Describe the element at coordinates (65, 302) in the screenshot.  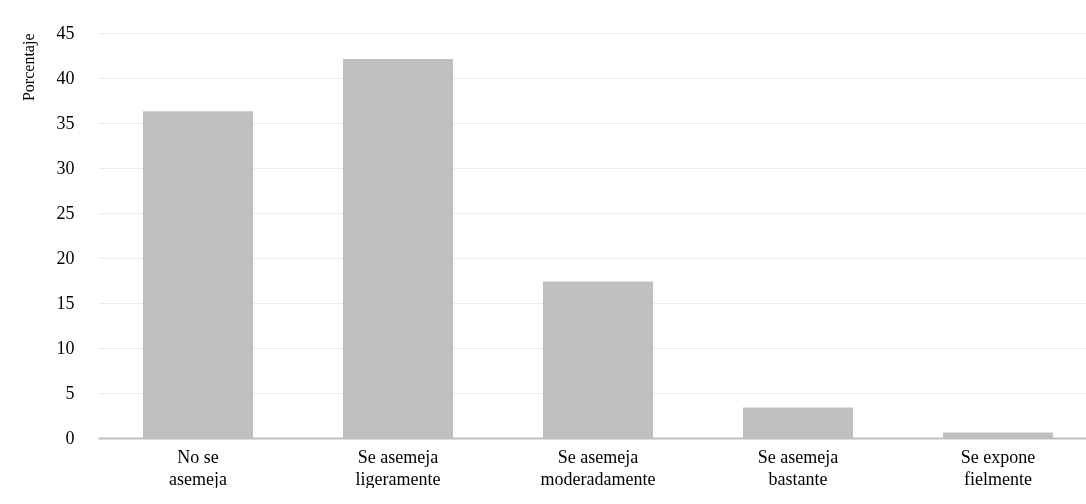
I see `y-tick-label: 15` at that location.